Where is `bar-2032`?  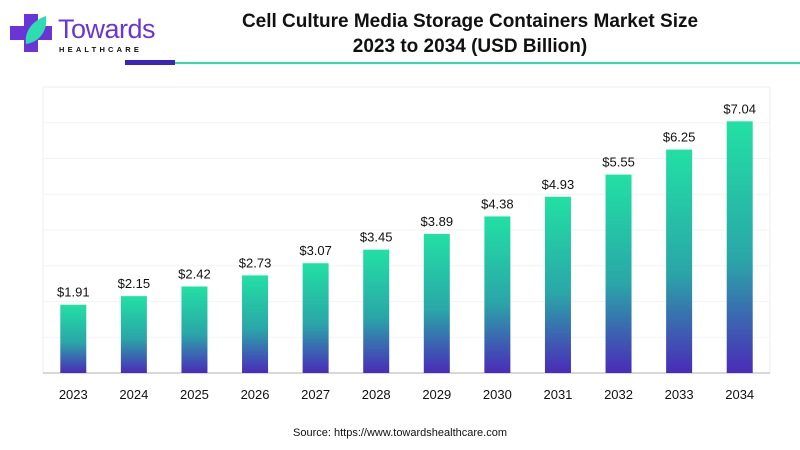
bar-2032 is located at coordinates (618, 273).